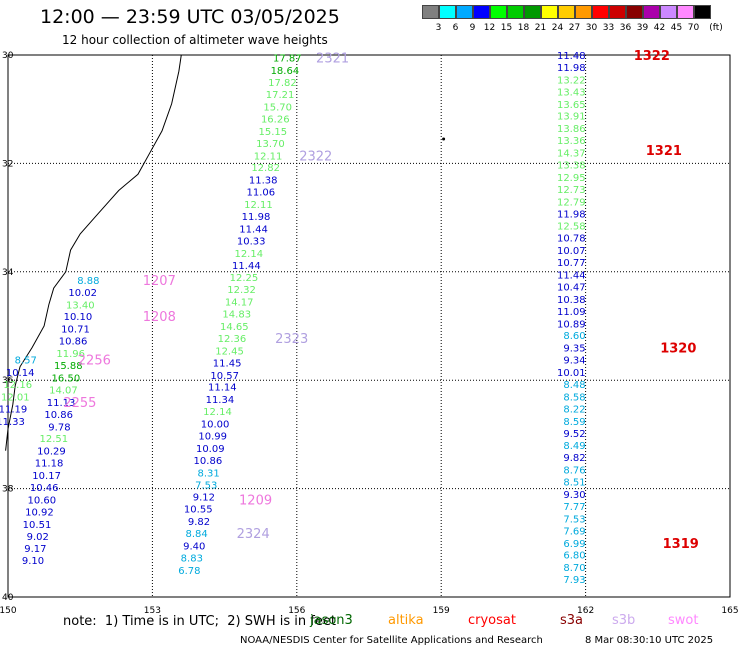 The width and height of the screenshot is (740, 650). Describe the element at coordinates (574, 397) in the screenshot. I see `wave-height-label: 8.58` at that location.